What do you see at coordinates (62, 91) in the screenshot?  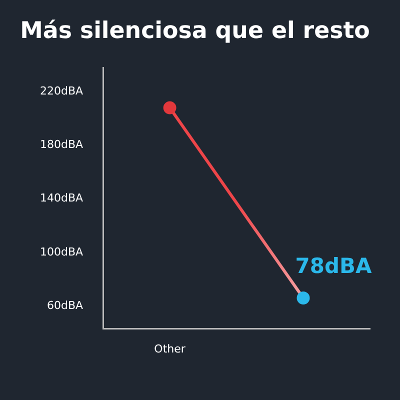 I see `y-tick-label: 220dBA` at bounding box center [62, 91].